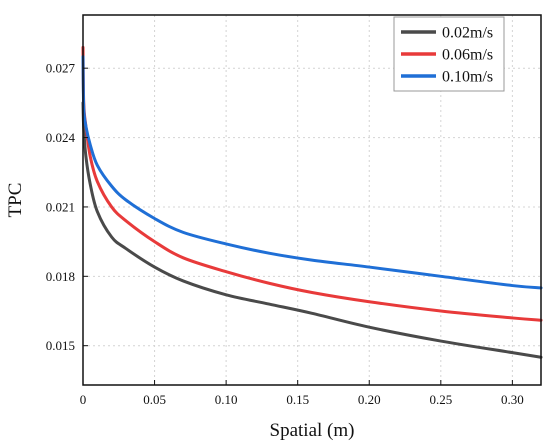 The width and height of the screenshot is (550, 445). Describe the element at coordinates (15, 200) in the screenshot. I see `y-axis-label: TPC` at that location.